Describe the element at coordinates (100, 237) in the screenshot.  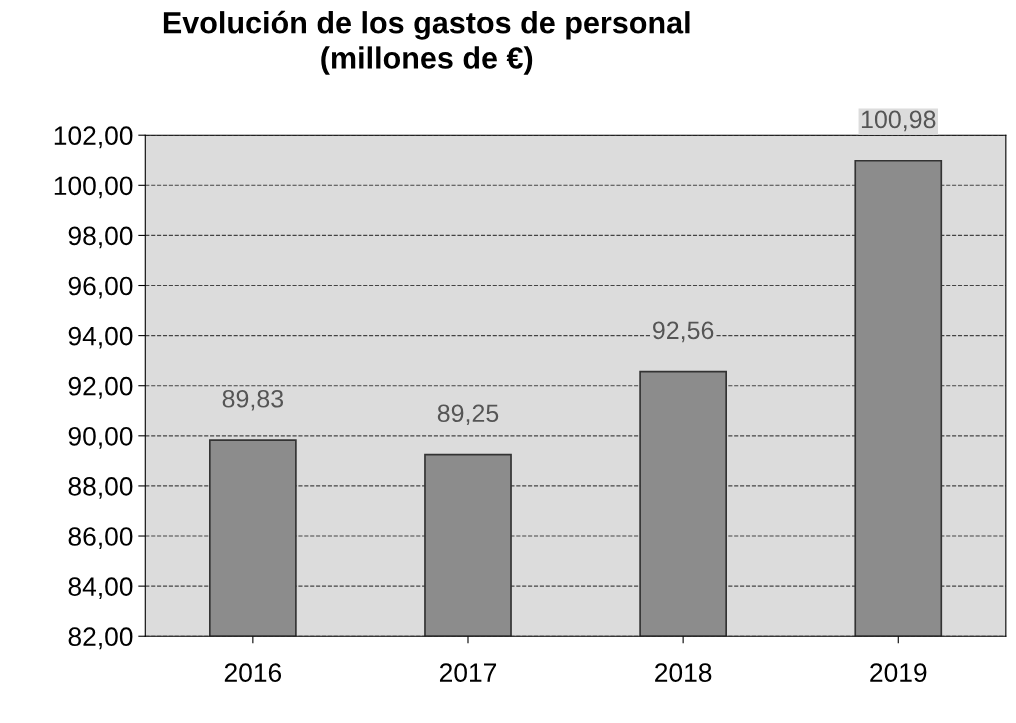
I see `y-tick-label: 98,00` at that location.